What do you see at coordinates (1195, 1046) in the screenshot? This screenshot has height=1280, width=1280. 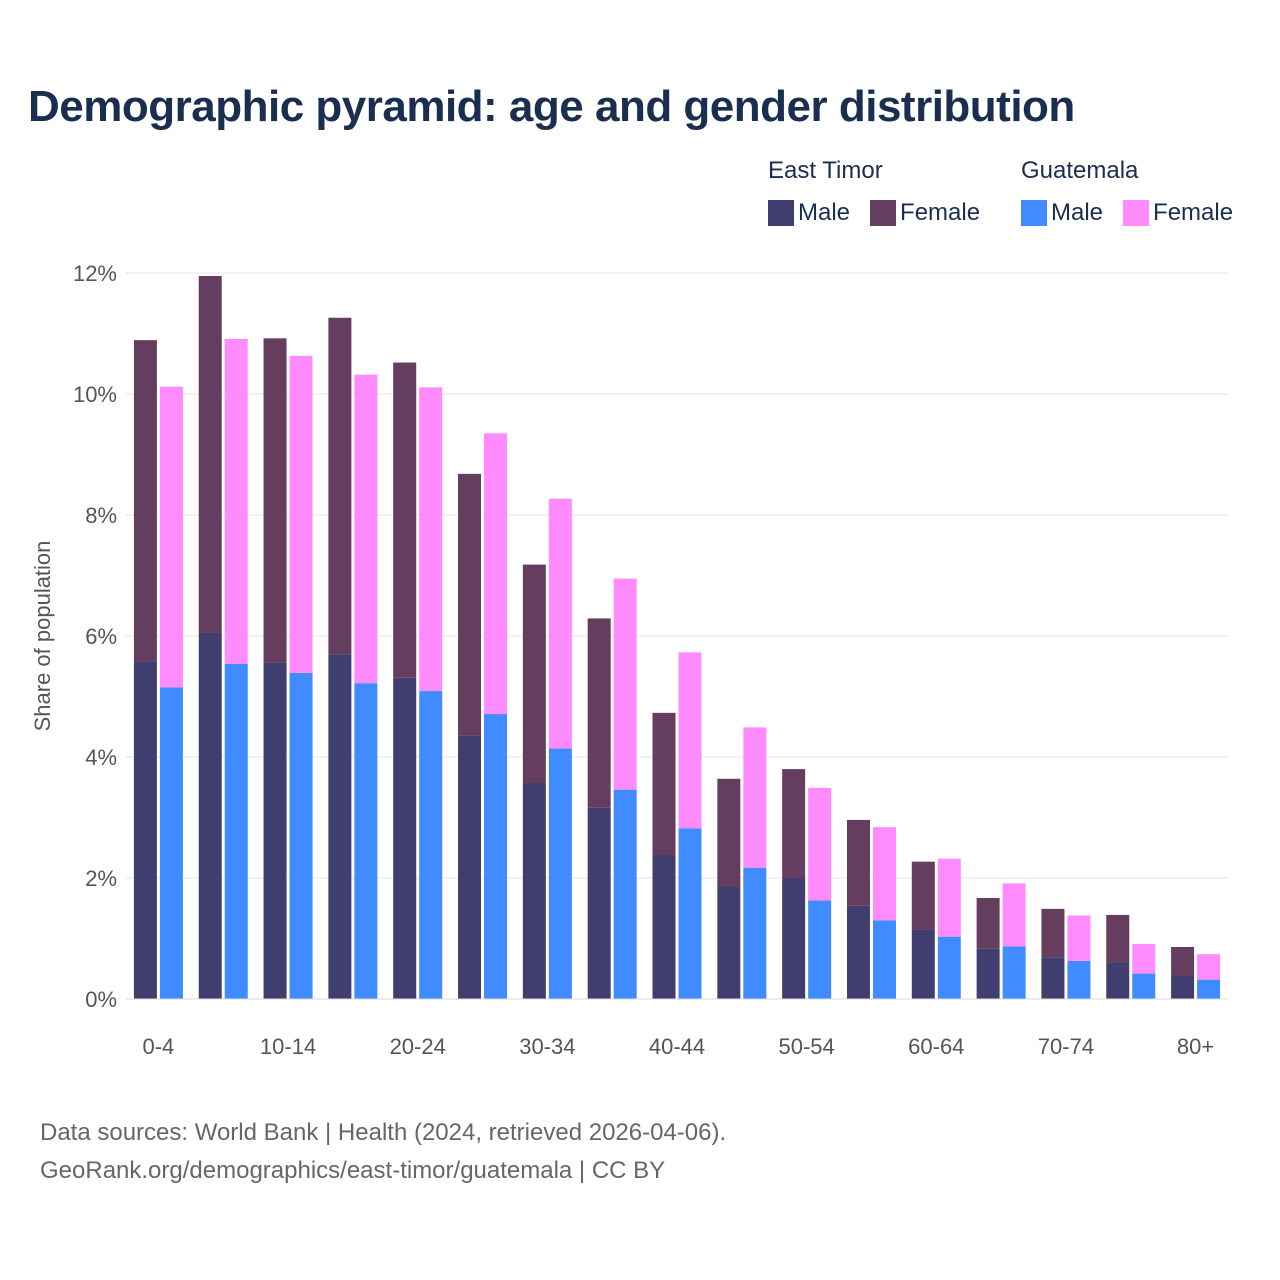 I see `x-tick-label: 80+` at bounding box center [1195, 1046].